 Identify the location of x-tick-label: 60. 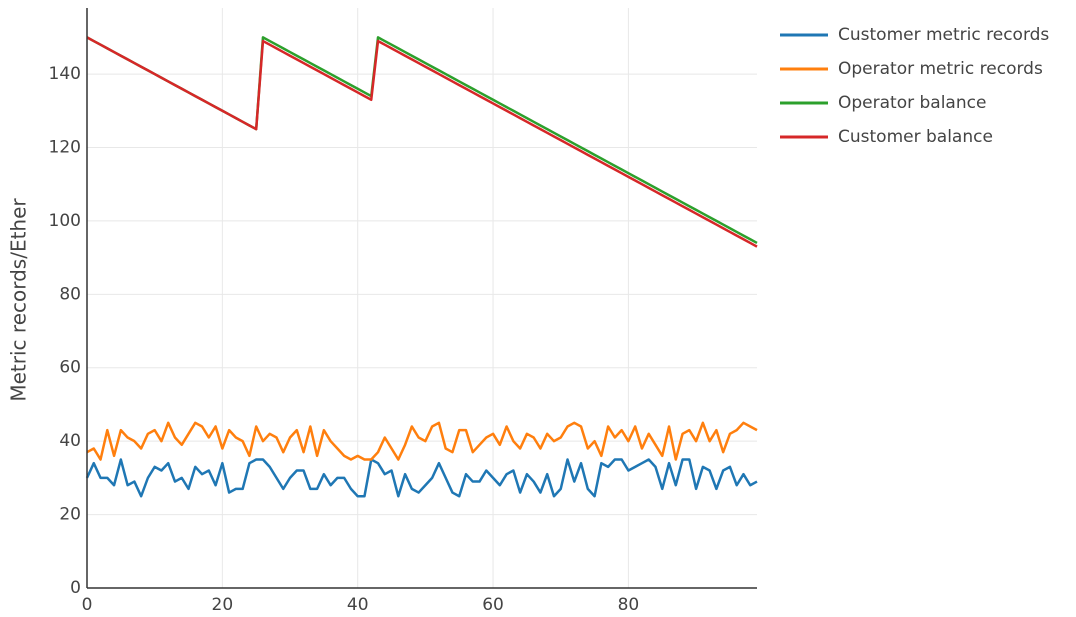
(493, 605).